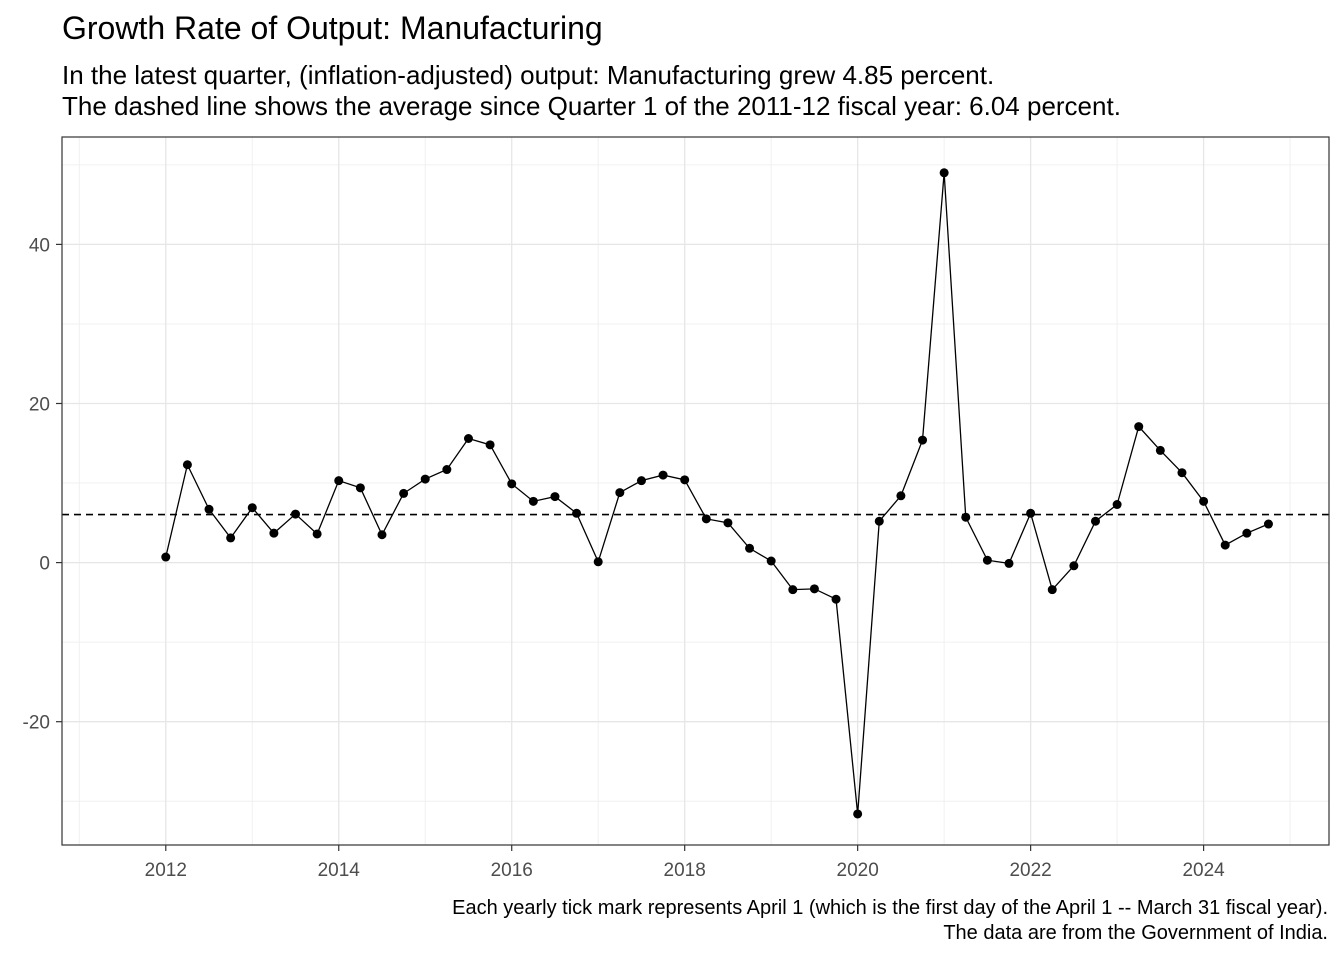  I want to click on x-tick-label: 2024, so click(1203, 870).